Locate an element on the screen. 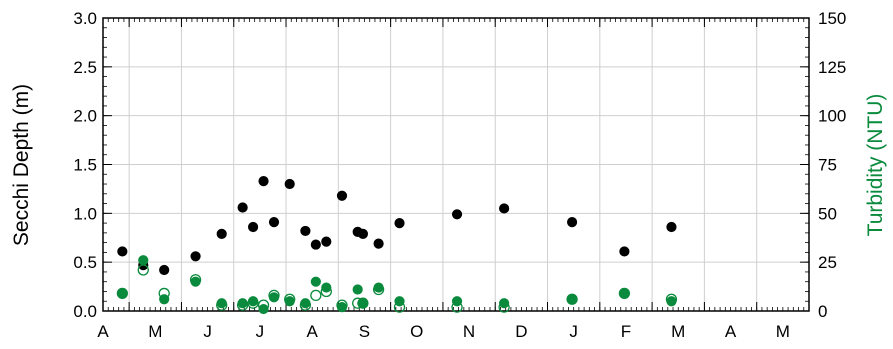  y-tick-label-left: 1.5 is located at coordinates (85, 165).